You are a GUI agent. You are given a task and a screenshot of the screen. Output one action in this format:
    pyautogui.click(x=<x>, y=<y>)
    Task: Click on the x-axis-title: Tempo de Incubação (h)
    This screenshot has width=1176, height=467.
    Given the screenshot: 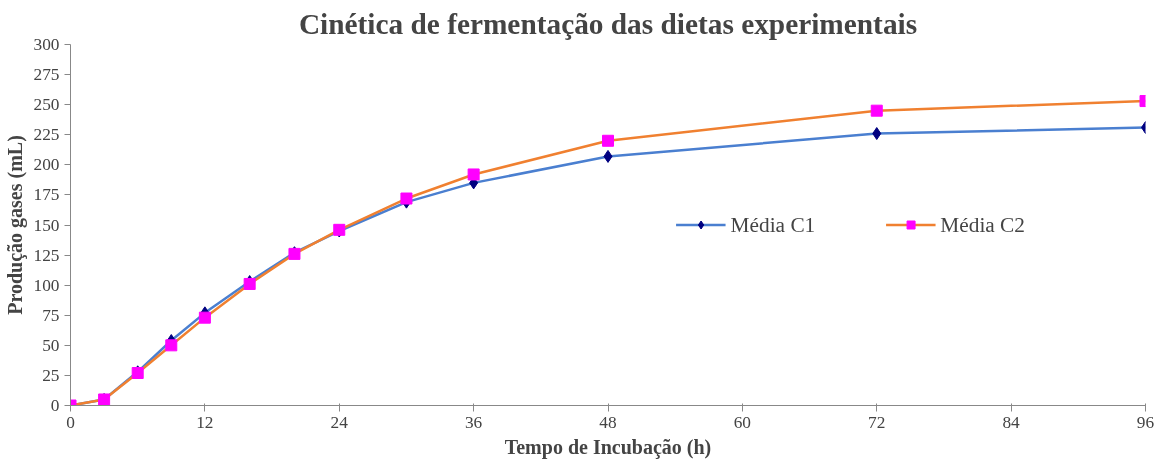 What is the action you would take?
    pyautogui.click(x=608, y=447)
    